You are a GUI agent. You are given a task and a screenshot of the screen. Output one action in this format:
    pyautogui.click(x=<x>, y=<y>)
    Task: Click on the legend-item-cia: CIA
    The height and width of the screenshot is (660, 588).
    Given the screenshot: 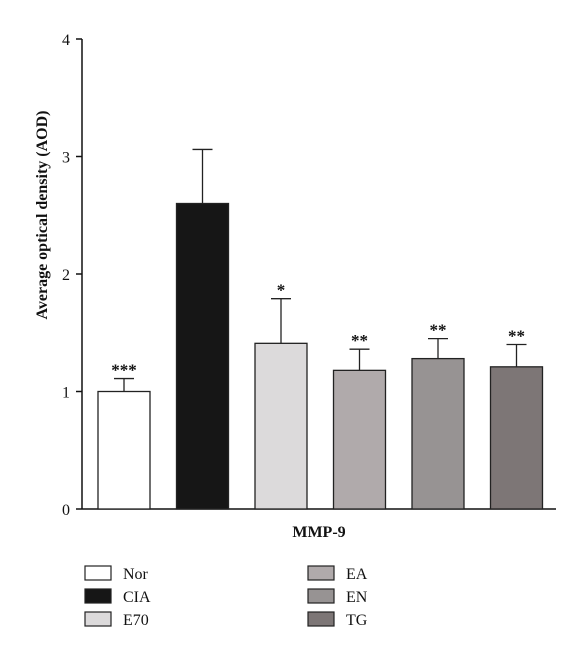 What is the action you would take?
    pyautogui.click(x=117, y=597)
    